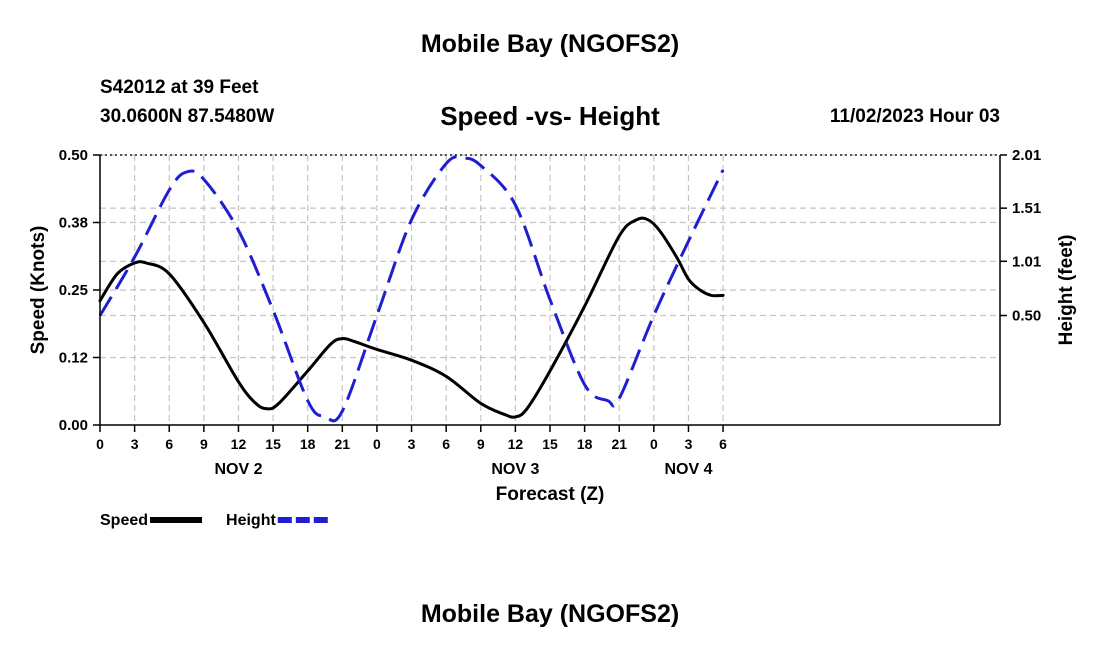 Image resolution: width=1100 pixels, height=650 pixels. What do you see at coordinates (550, 494) in the screenshot?
I see `x-axis-title: Forecast (Z)` at bounding box center [550, 494].